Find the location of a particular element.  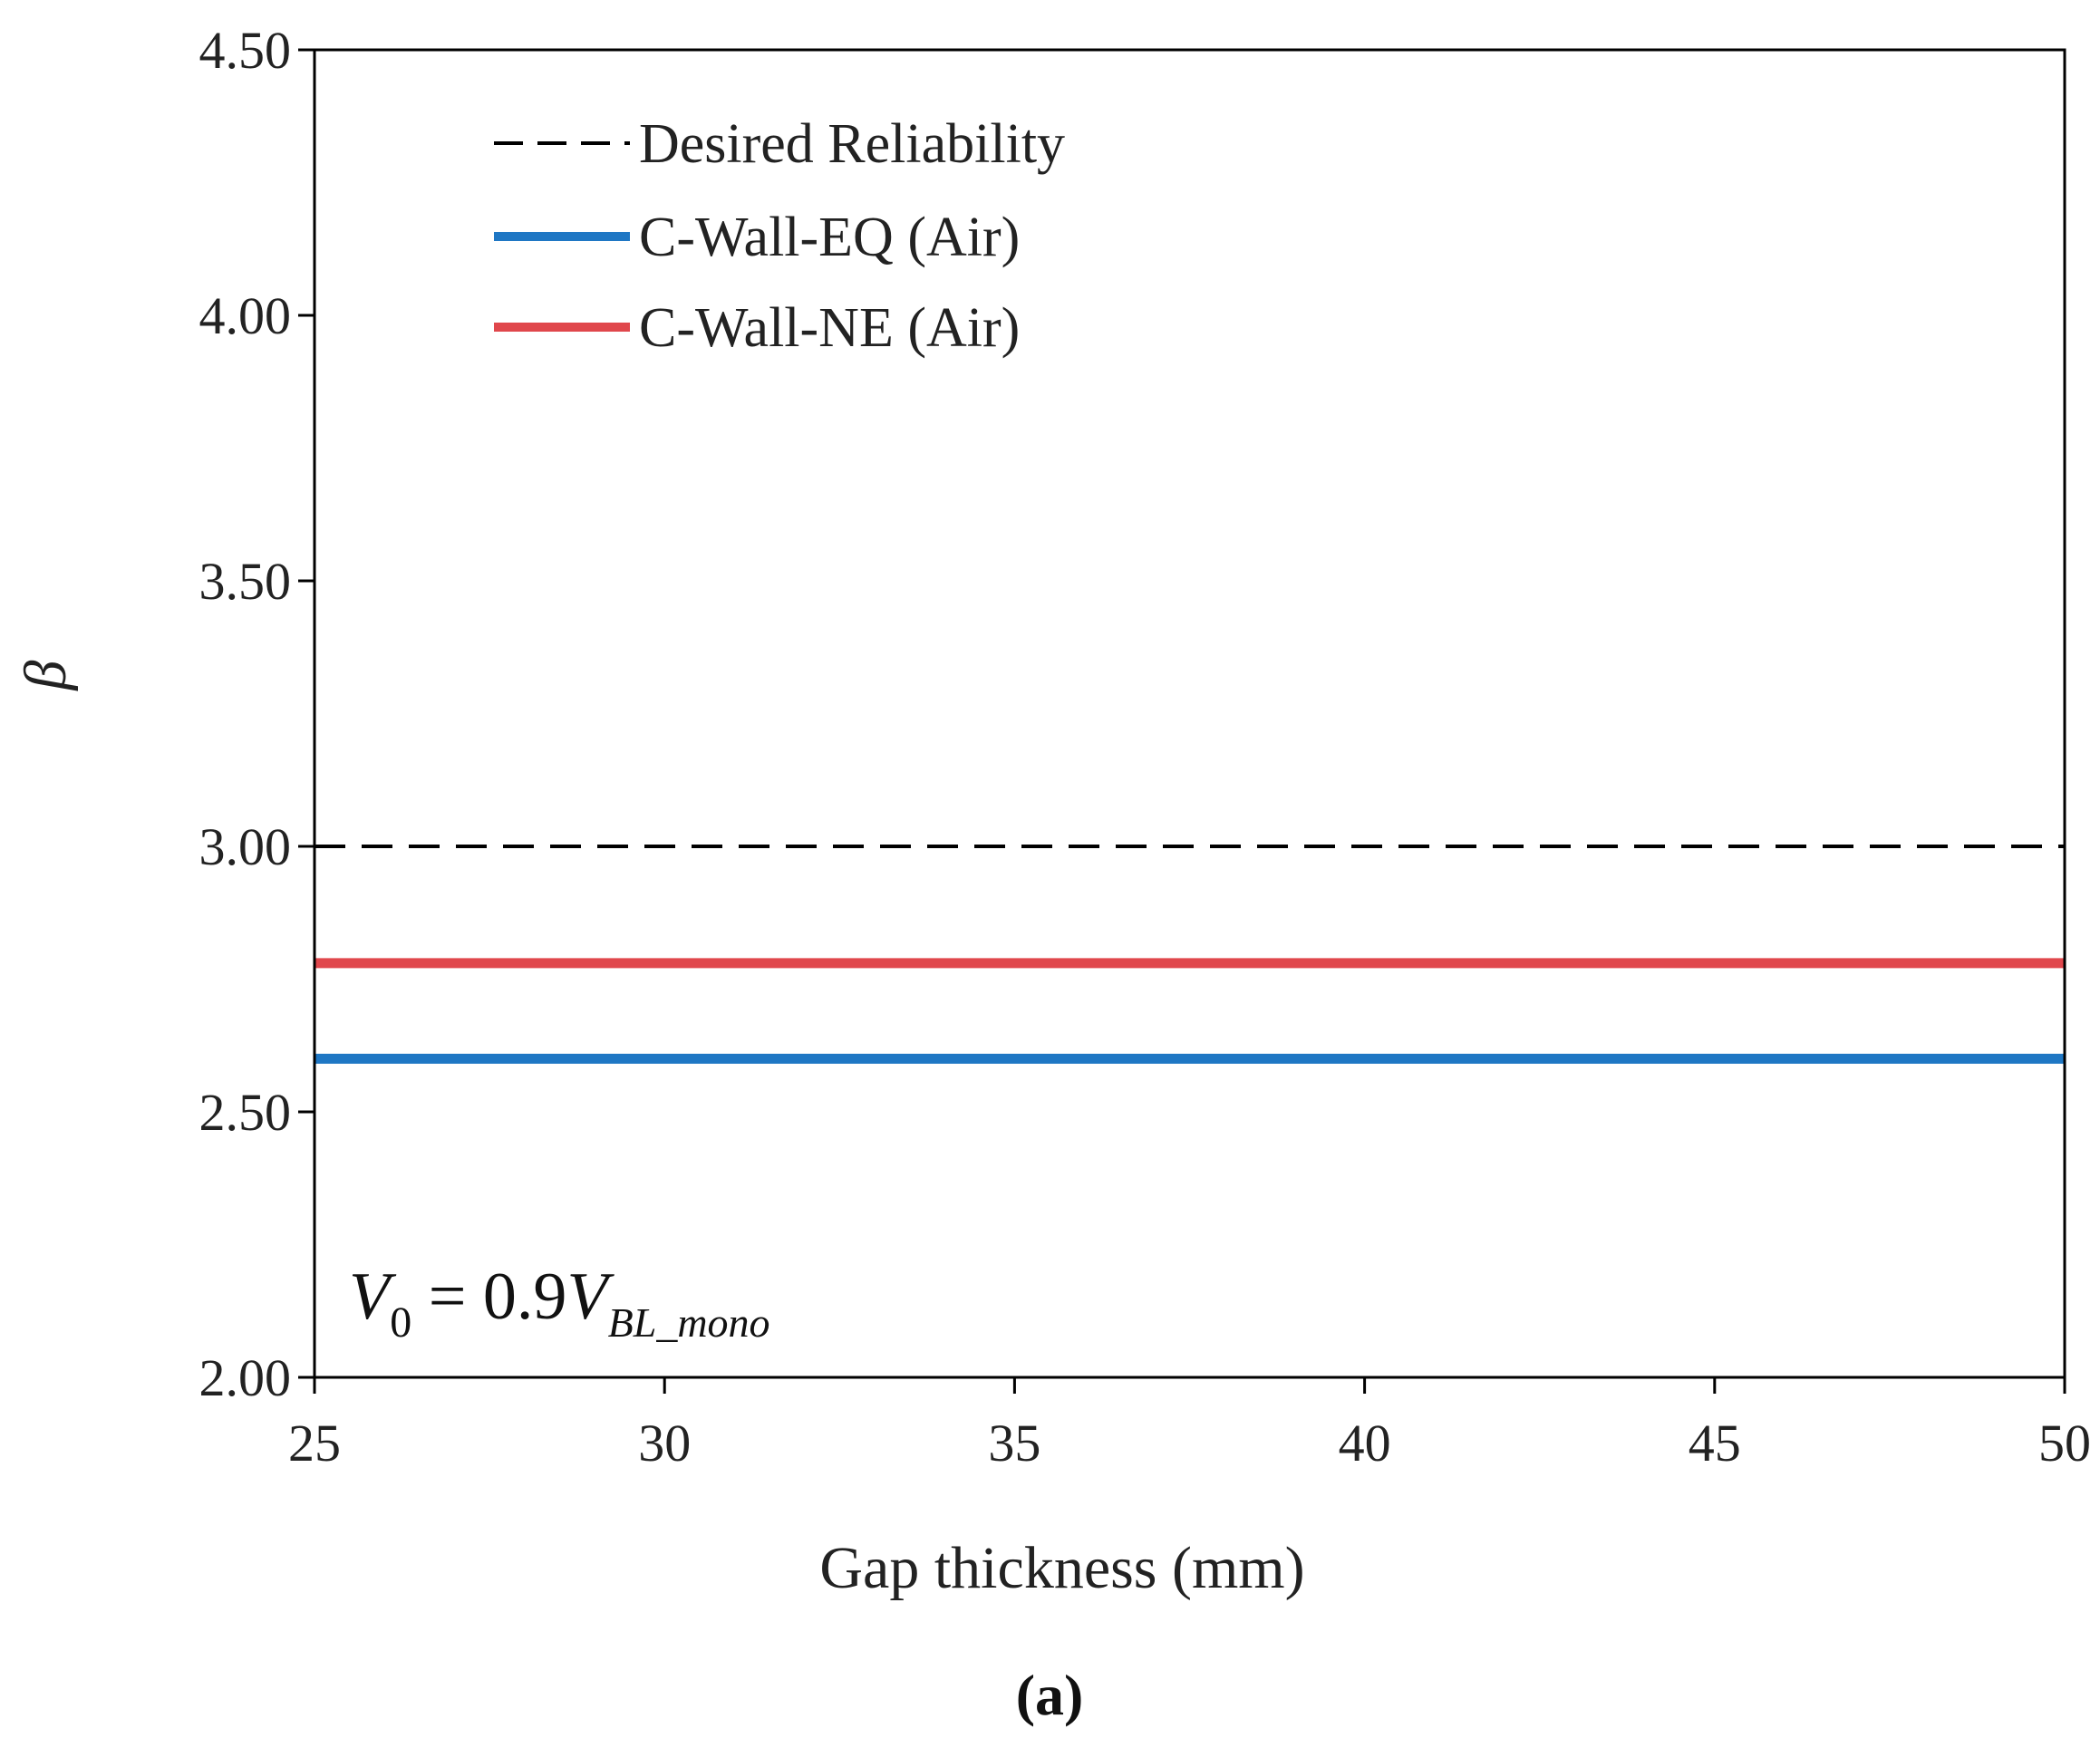

annotation-formula: V0 = 0.9VBL_mono is located at coordinates (559, 1303).